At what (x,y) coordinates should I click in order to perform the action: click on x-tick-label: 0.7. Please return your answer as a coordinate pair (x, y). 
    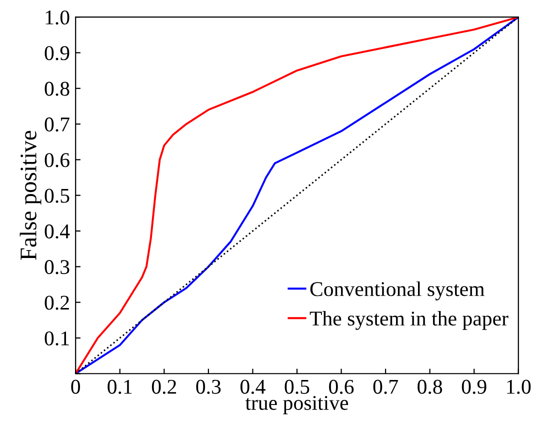
    Looking at the image, I should click on (385, 387).